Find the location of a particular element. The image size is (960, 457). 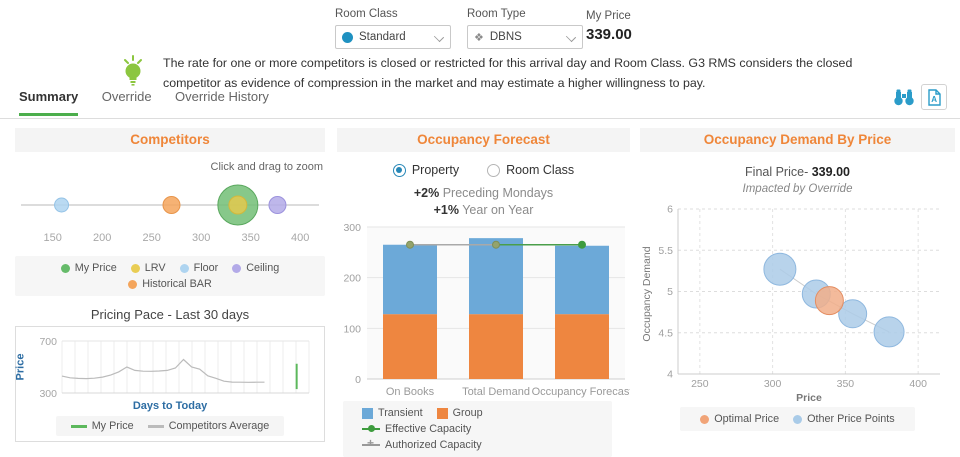

my-price-label: My Price is located at coordinates (608, 16).